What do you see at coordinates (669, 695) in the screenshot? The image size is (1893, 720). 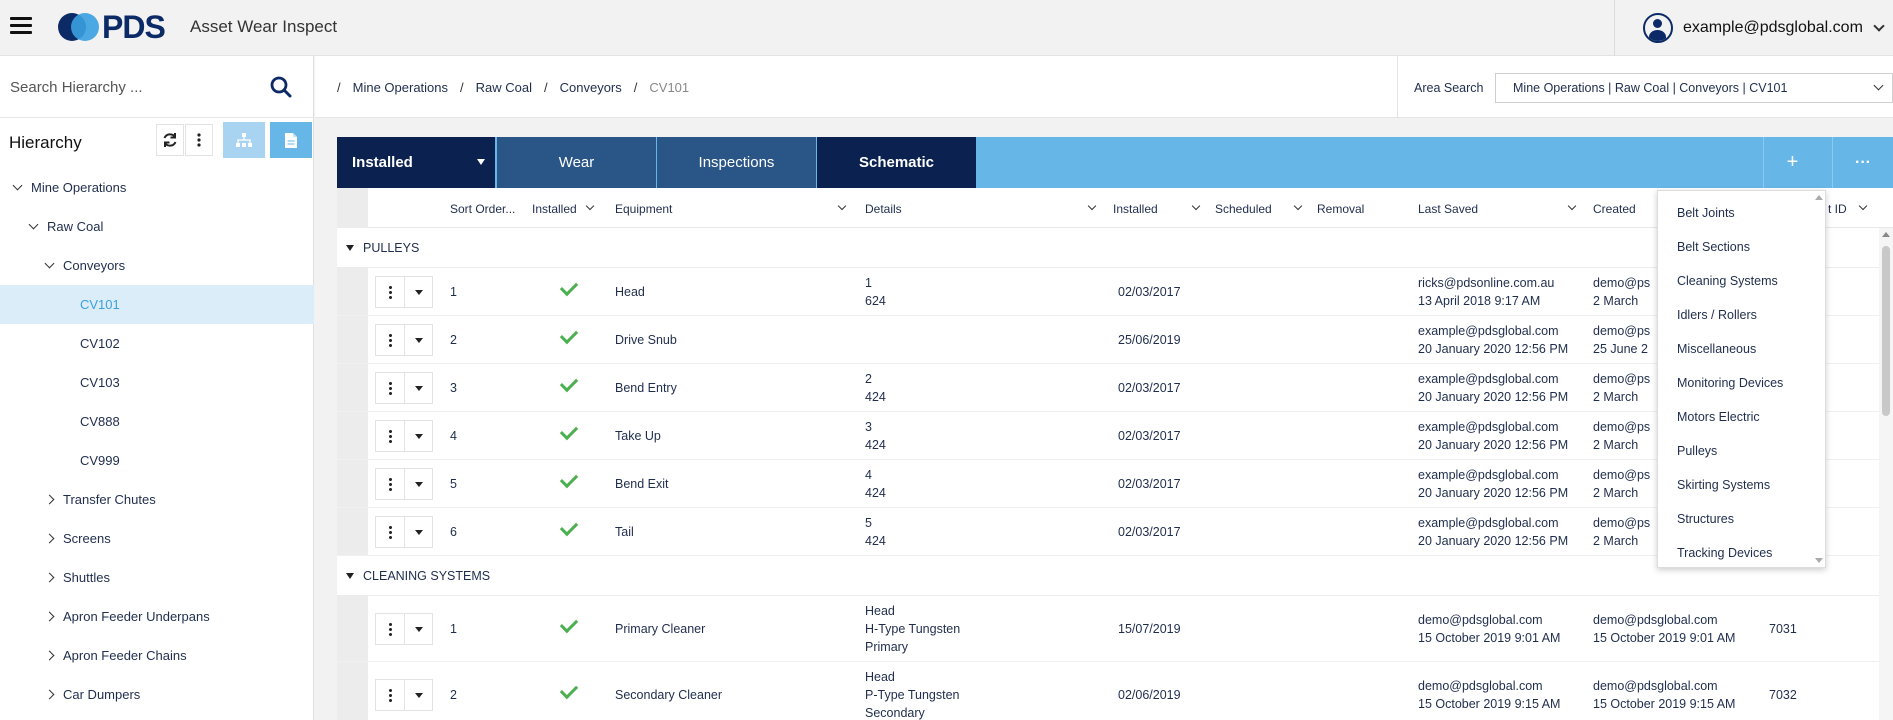 I see `equipment-name: Secondary Cleaner` at bounding box center [669, 695].